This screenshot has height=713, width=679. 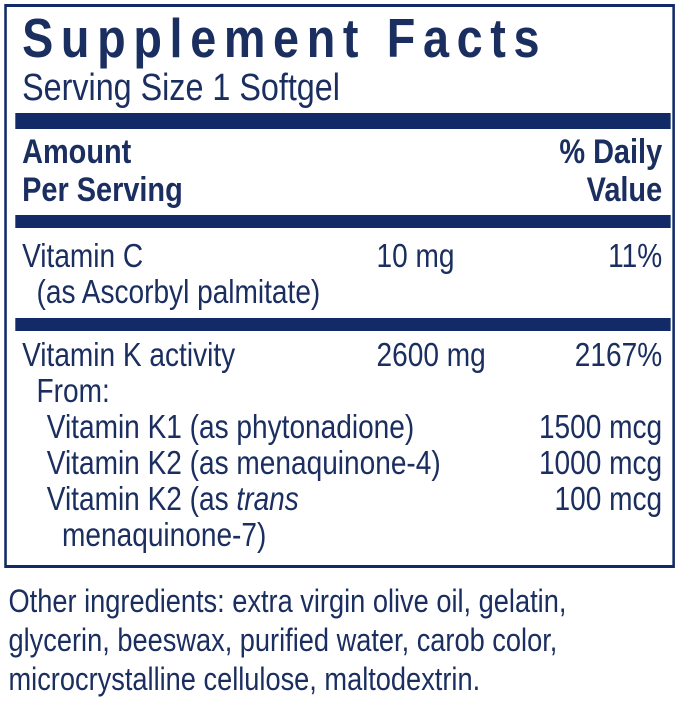 What do you see at coordinates (618, 354) in the screenshot?
I see `nutrient-daily-value: 2167%` at bounding box center [618, 354].